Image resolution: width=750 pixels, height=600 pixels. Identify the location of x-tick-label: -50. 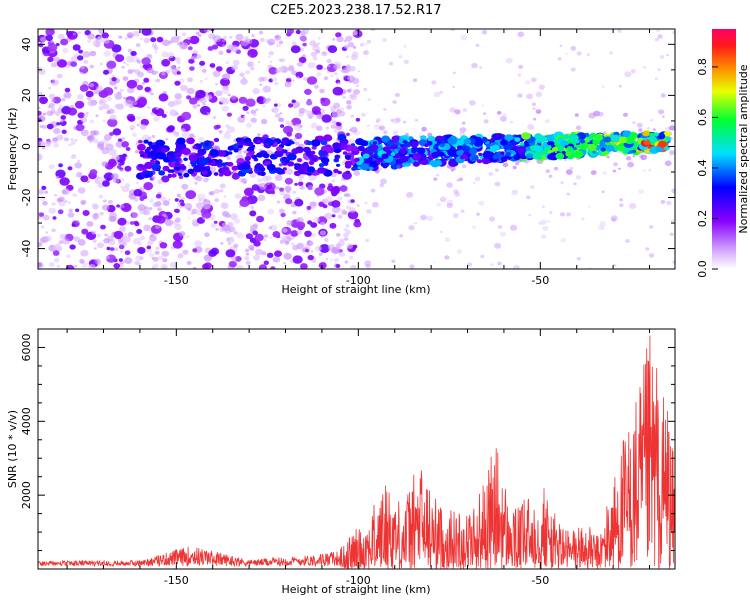
(540, 280).